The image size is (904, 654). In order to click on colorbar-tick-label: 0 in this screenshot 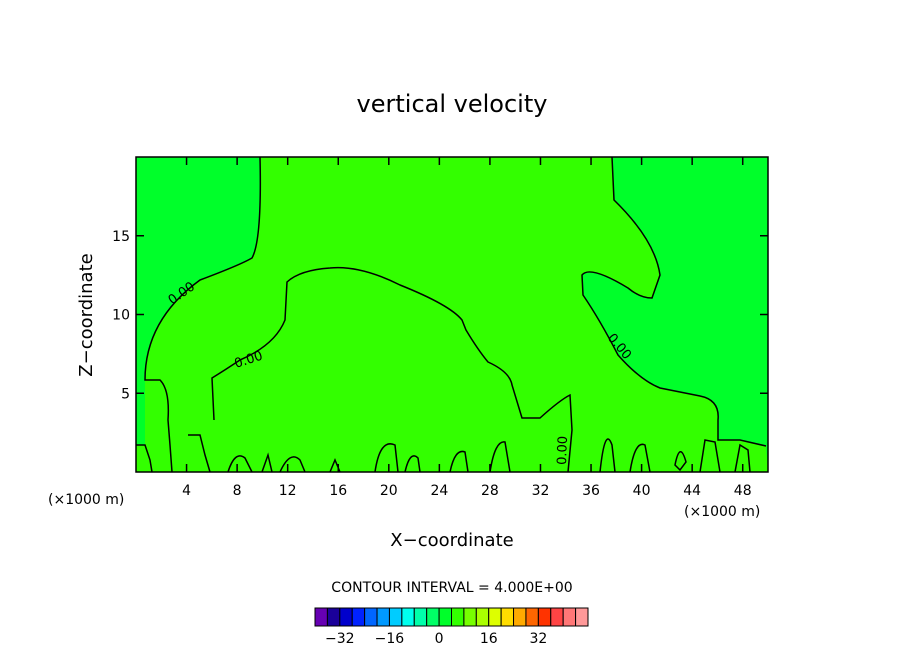, I will do `click(439, 639)`.